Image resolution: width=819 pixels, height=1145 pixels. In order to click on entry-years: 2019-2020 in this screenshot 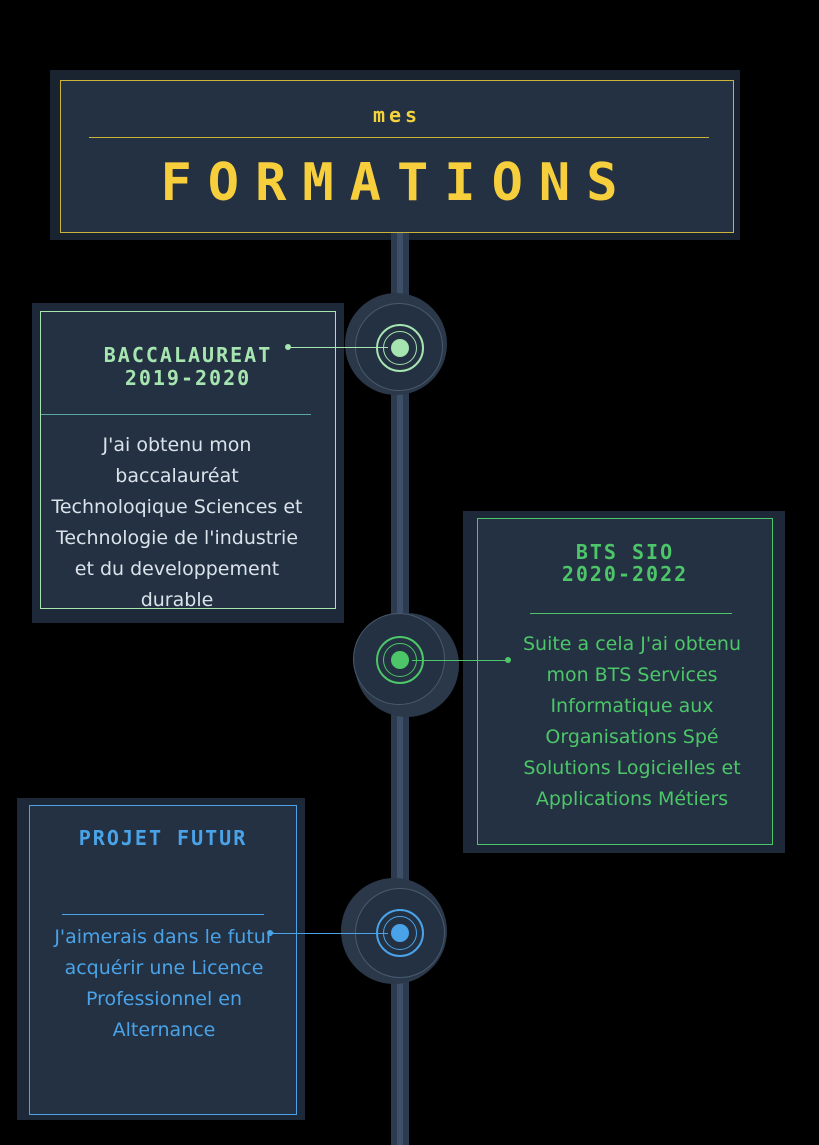, I will do `click(188, 378)`.